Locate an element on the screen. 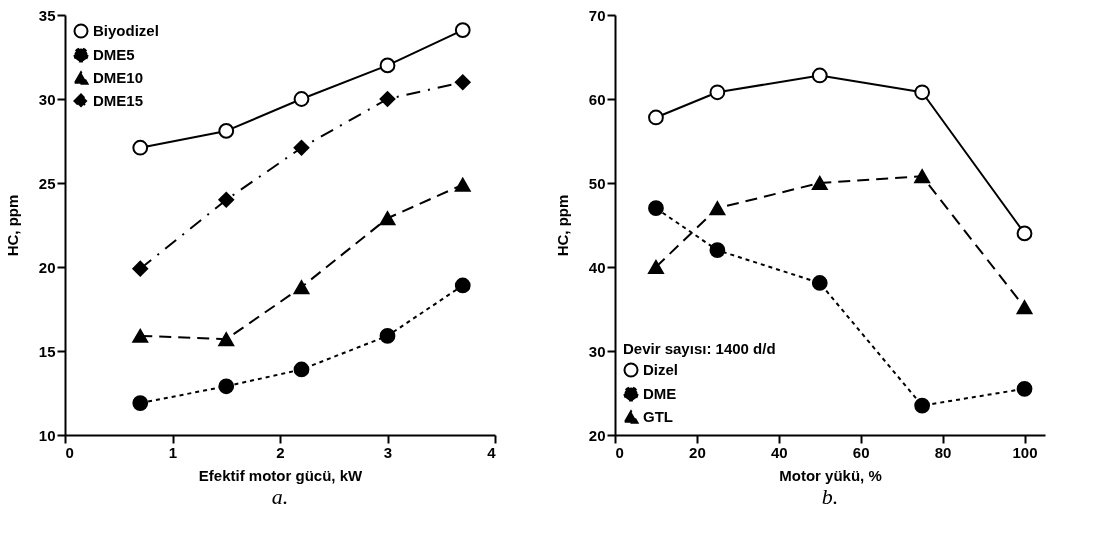  x-tick-label: 2 is located at coordinates (280, 452).